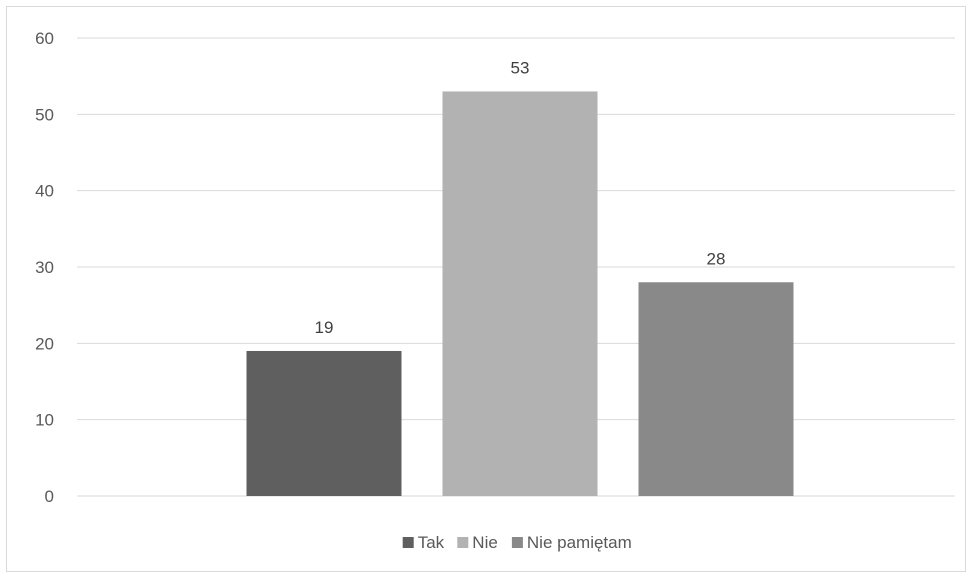  What do you see at coordinates (44, 343) in the screenshot?
I see `y-tick-label: 20` at bounding box center [44, 343].